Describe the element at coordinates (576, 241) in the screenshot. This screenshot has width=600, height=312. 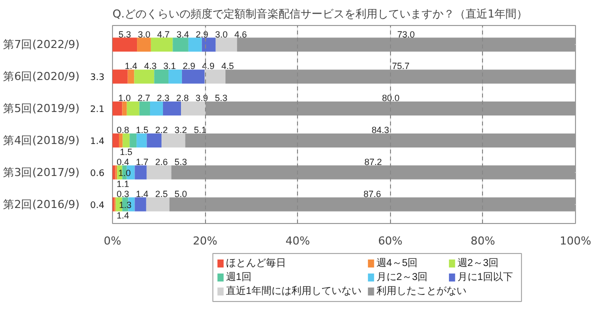
I see `x-tick-label: 100%` at that location.